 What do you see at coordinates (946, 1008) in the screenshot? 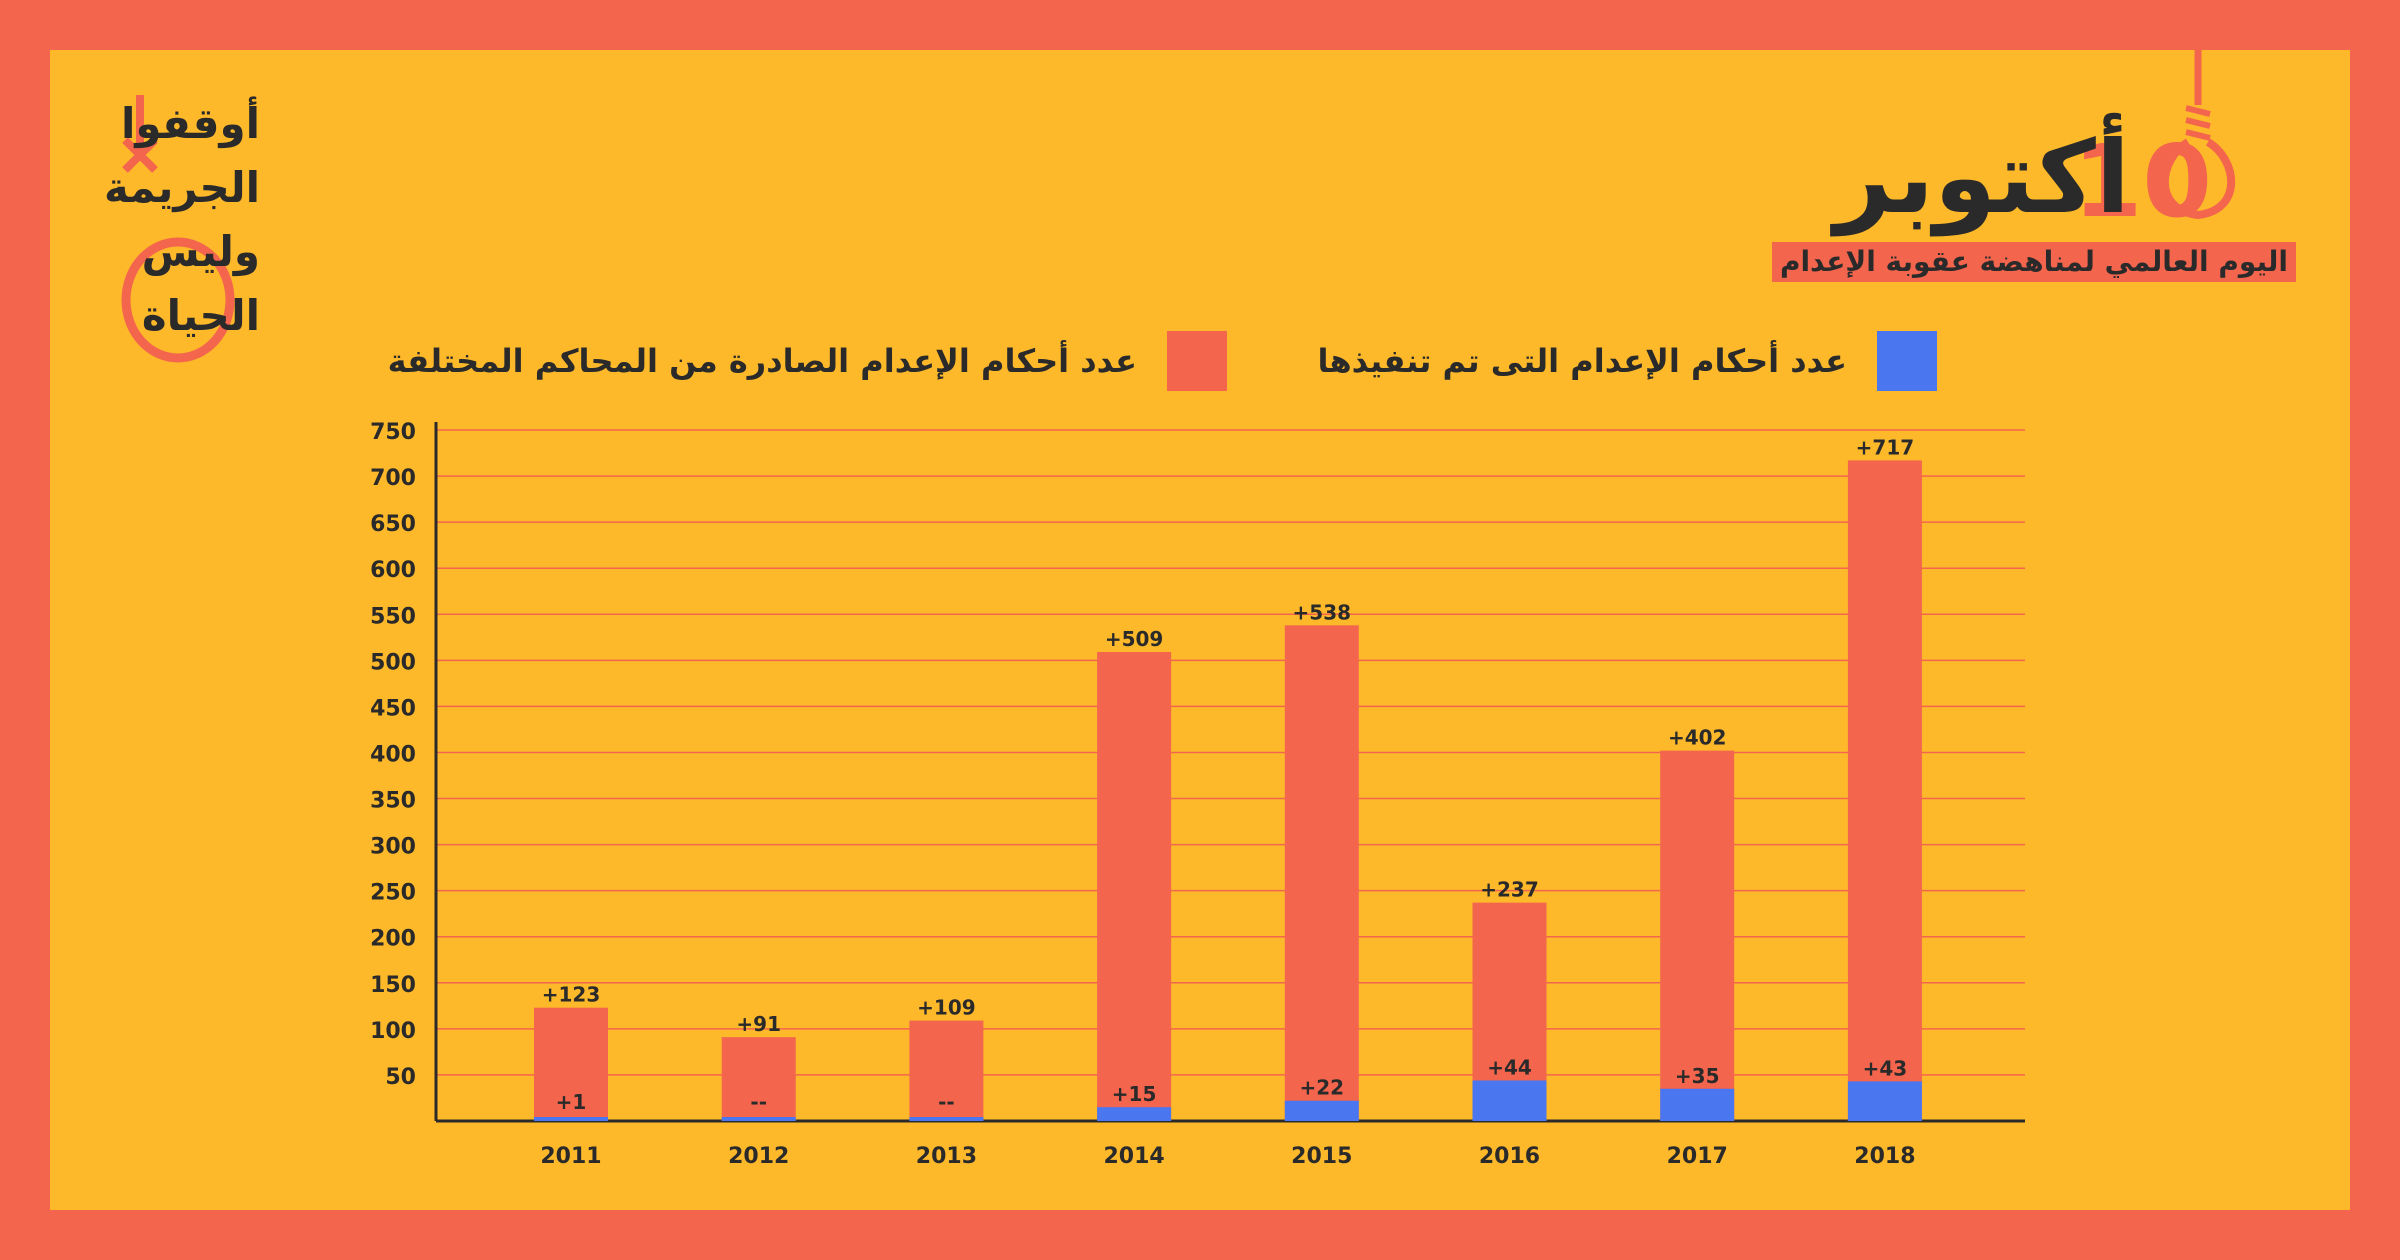
I see `data-label-issued: +109` at bounding box center [946, 1008].